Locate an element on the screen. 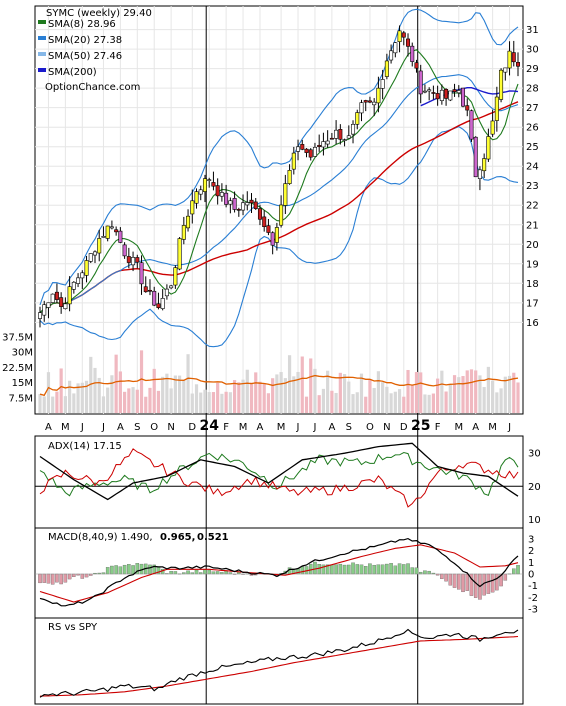  adx-label: ADX(14) 17.15 is located at coordinates (85, 446).